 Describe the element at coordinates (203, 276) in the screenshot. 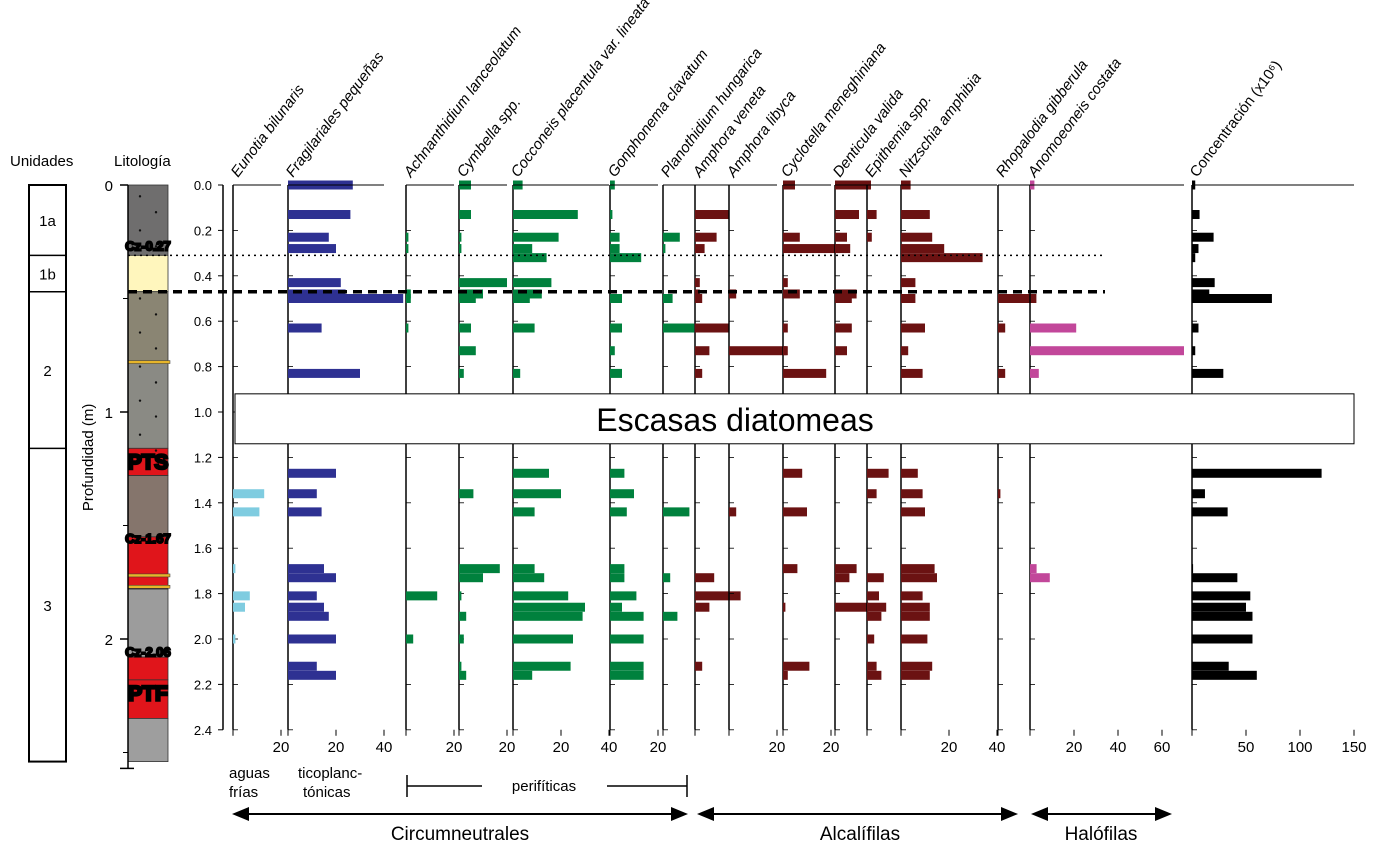

I see `inner-depth-tick-label: 0.4` at that location.